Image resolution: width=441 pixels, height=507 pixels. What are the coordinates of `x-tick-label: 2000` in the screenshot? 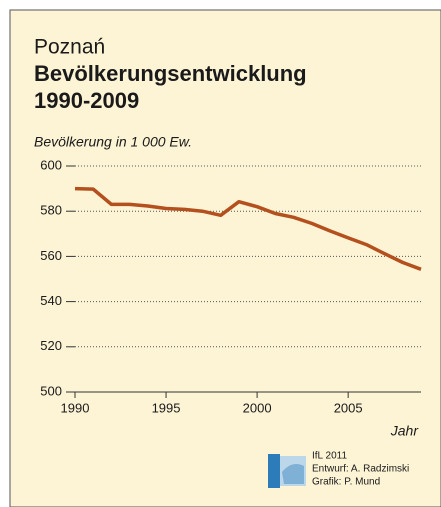 It's located at (257, 407).